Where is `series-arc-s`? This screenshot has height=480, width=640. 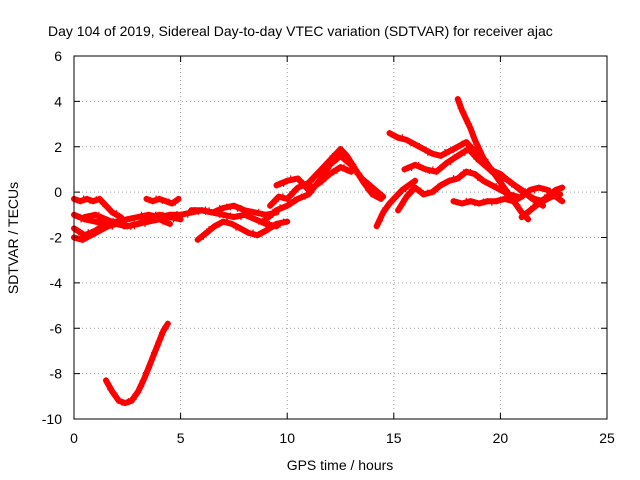
series-arc-s is located at coordinates (542, 202).